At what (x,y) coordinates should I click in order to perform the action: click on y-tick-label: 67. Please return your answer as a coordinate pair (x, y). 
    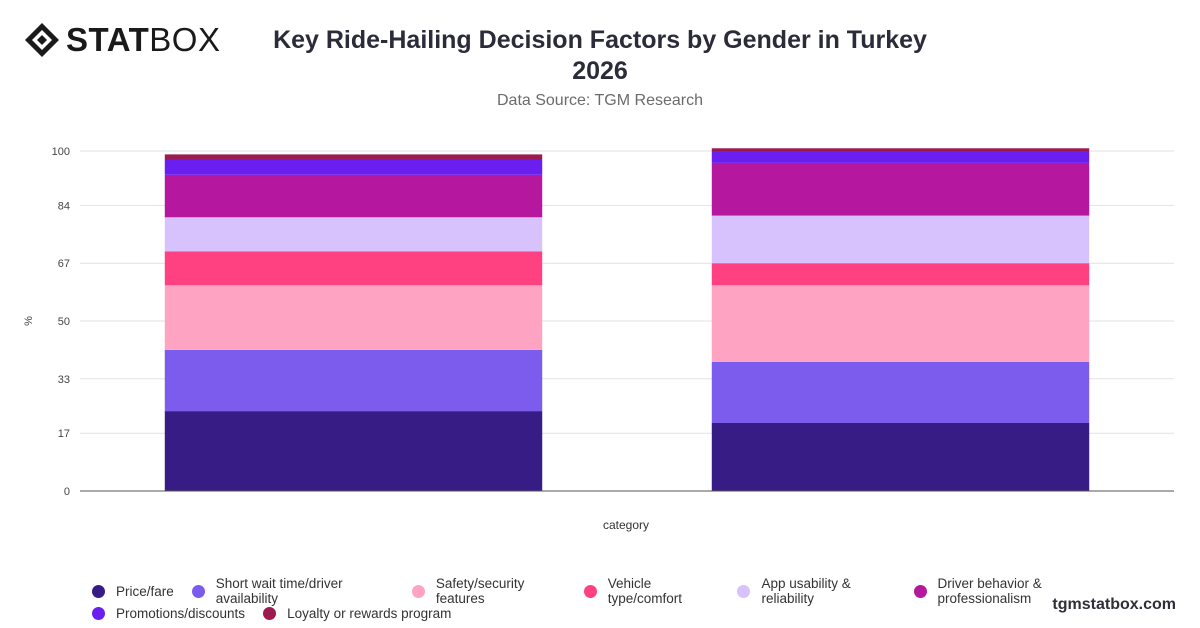
    Looking at the image, I should click on (64, 264).